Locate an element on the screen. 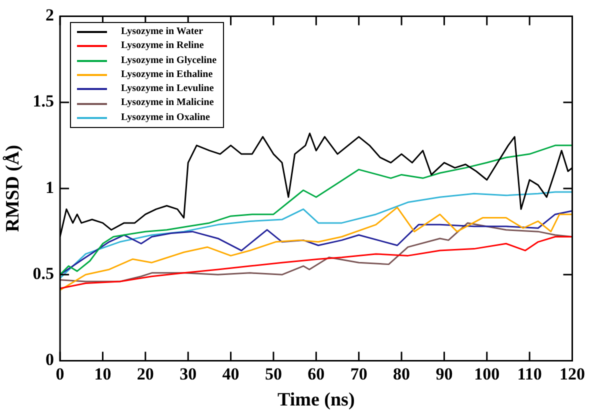  x-tick-label: 50 is located at coordinates (273, 374).